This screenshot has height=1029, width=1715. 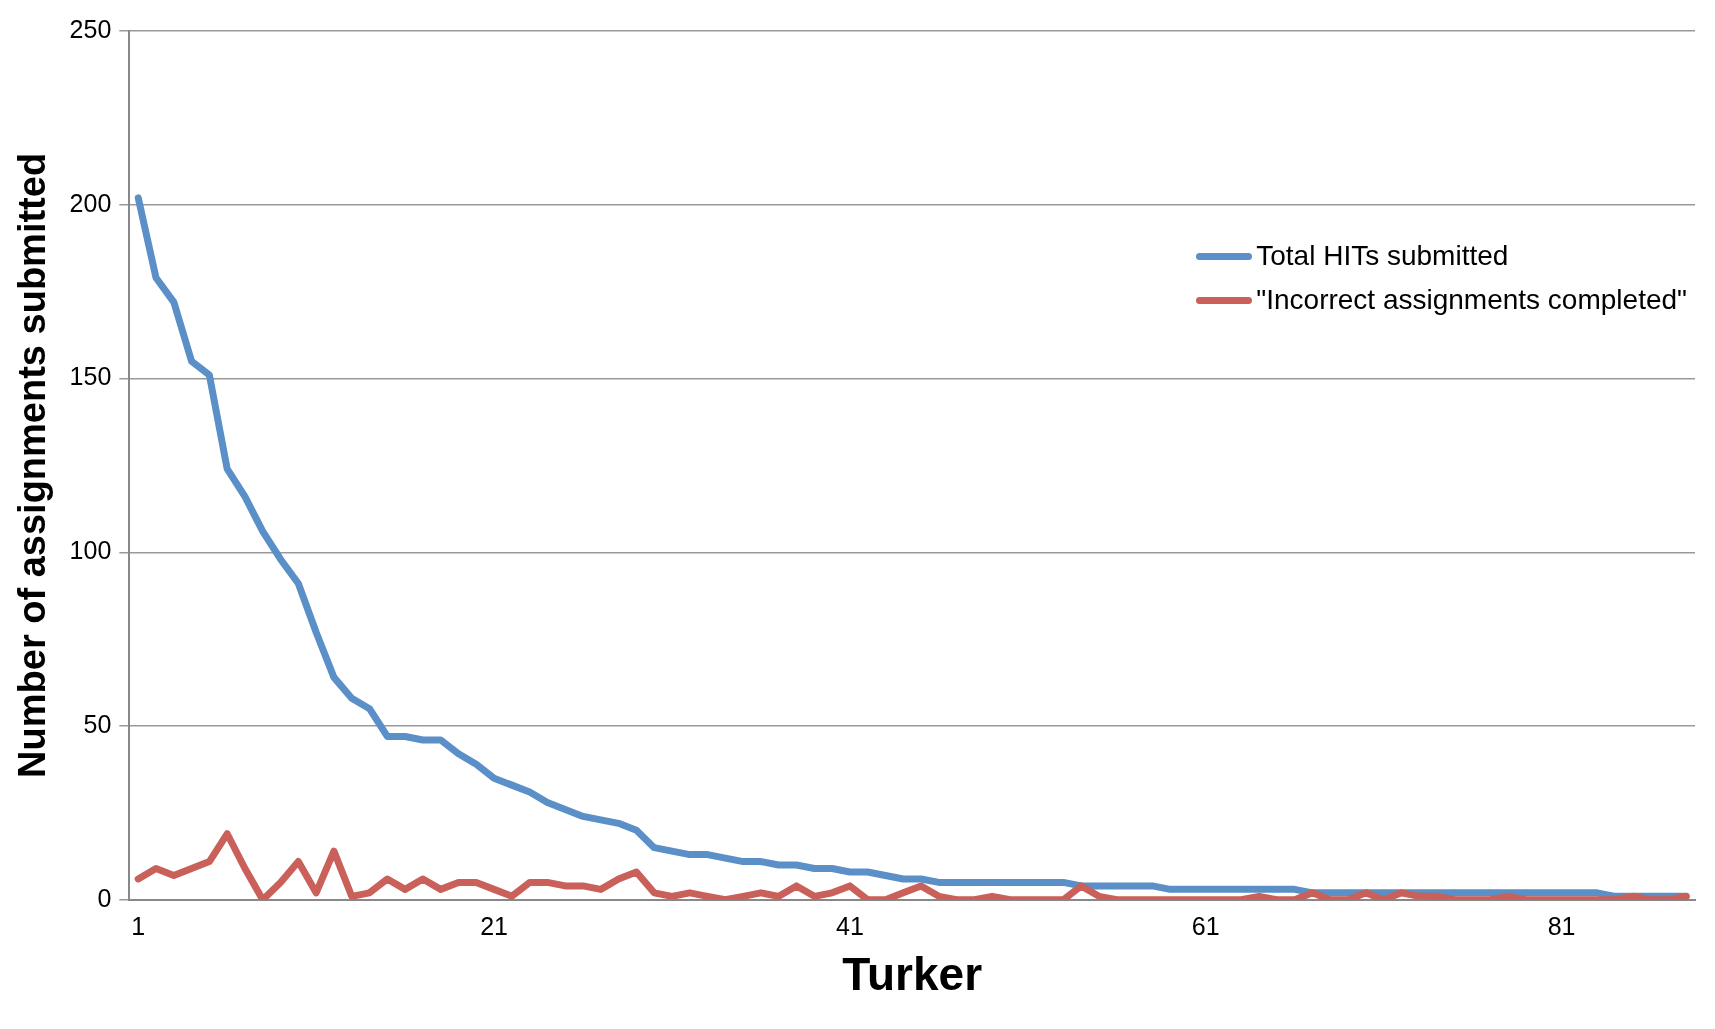 What do you see at coordinates (494, 925) in the screenshot?
I see `x-tick-label: 21` at bounding box center [494, 925].